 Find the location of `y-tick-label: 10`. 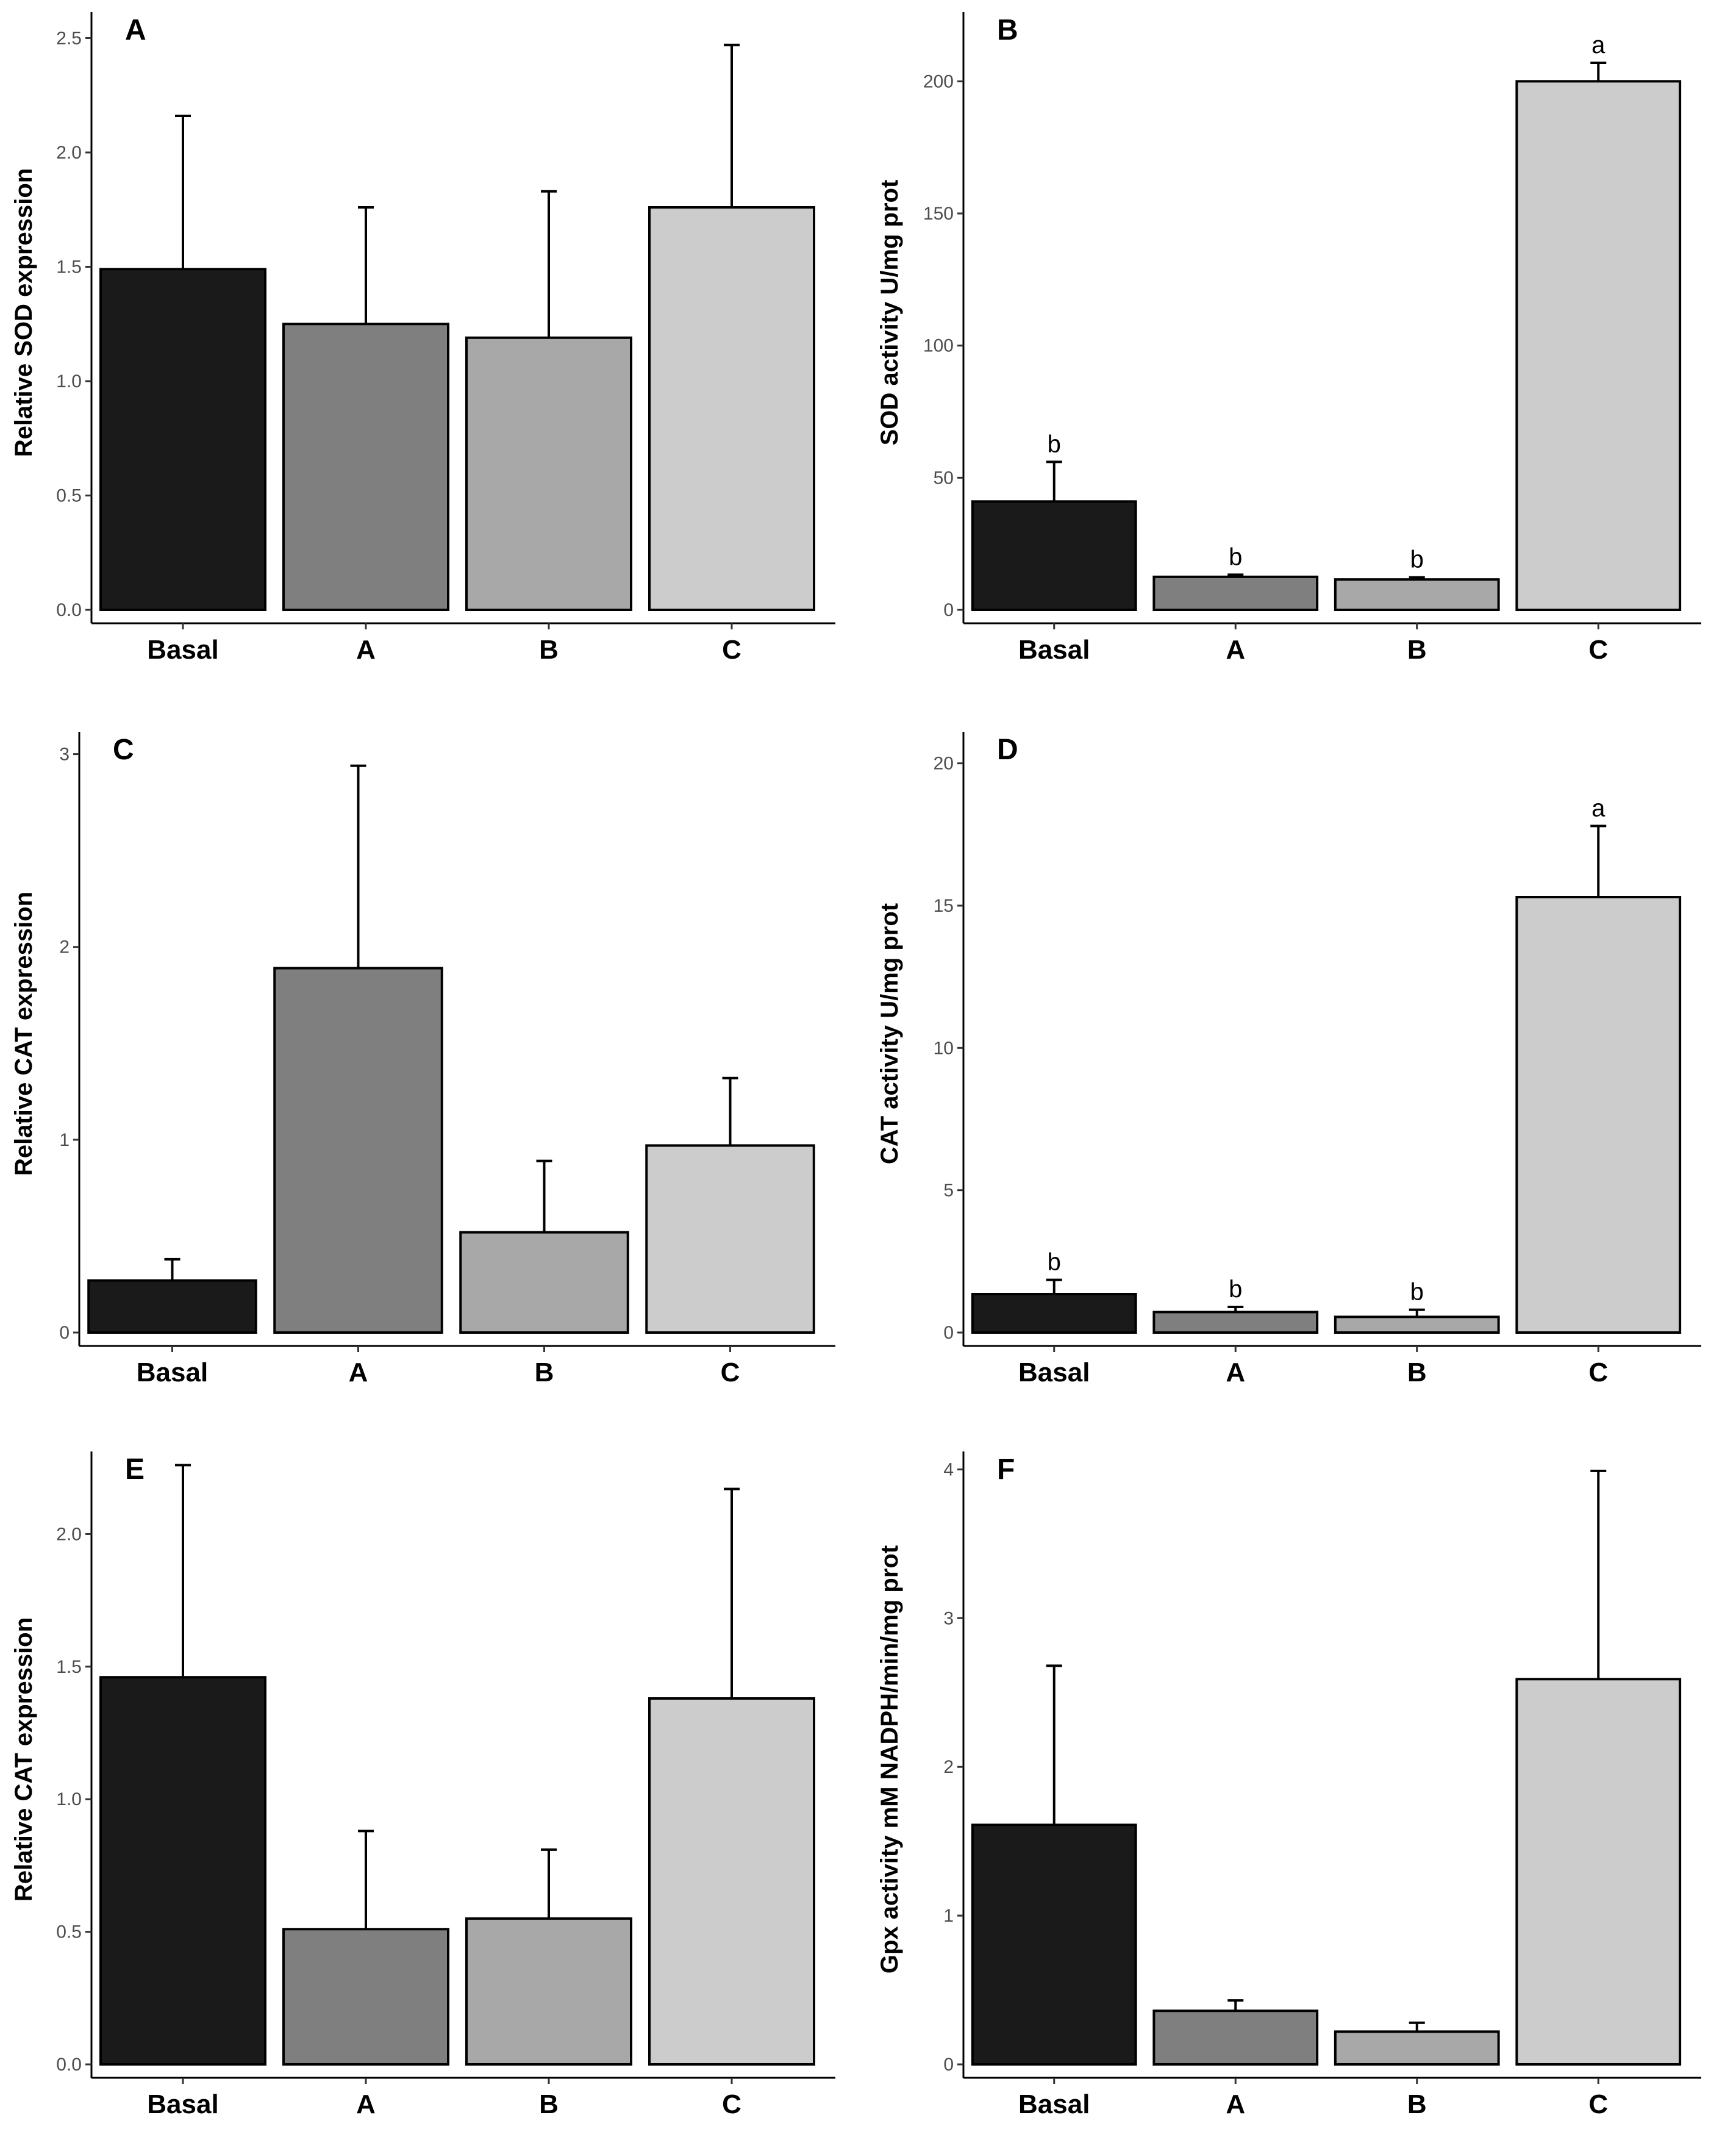

y-tick-label: 10 is located at coordinates (944, 1048).